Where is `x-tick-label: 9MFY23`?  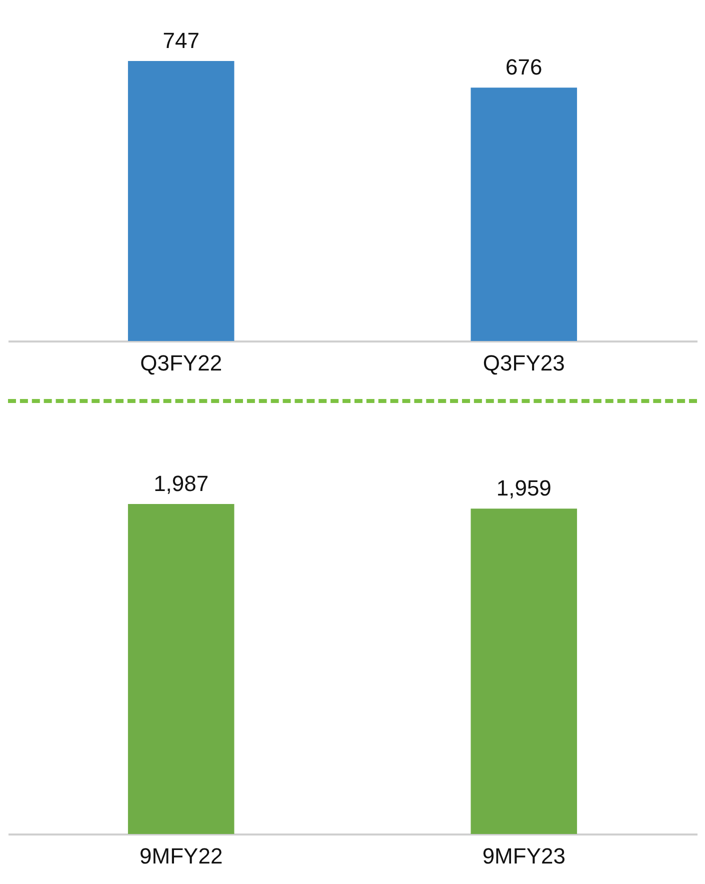
x-tick-label: 9MFY23 is located at coordinates (524, 856).